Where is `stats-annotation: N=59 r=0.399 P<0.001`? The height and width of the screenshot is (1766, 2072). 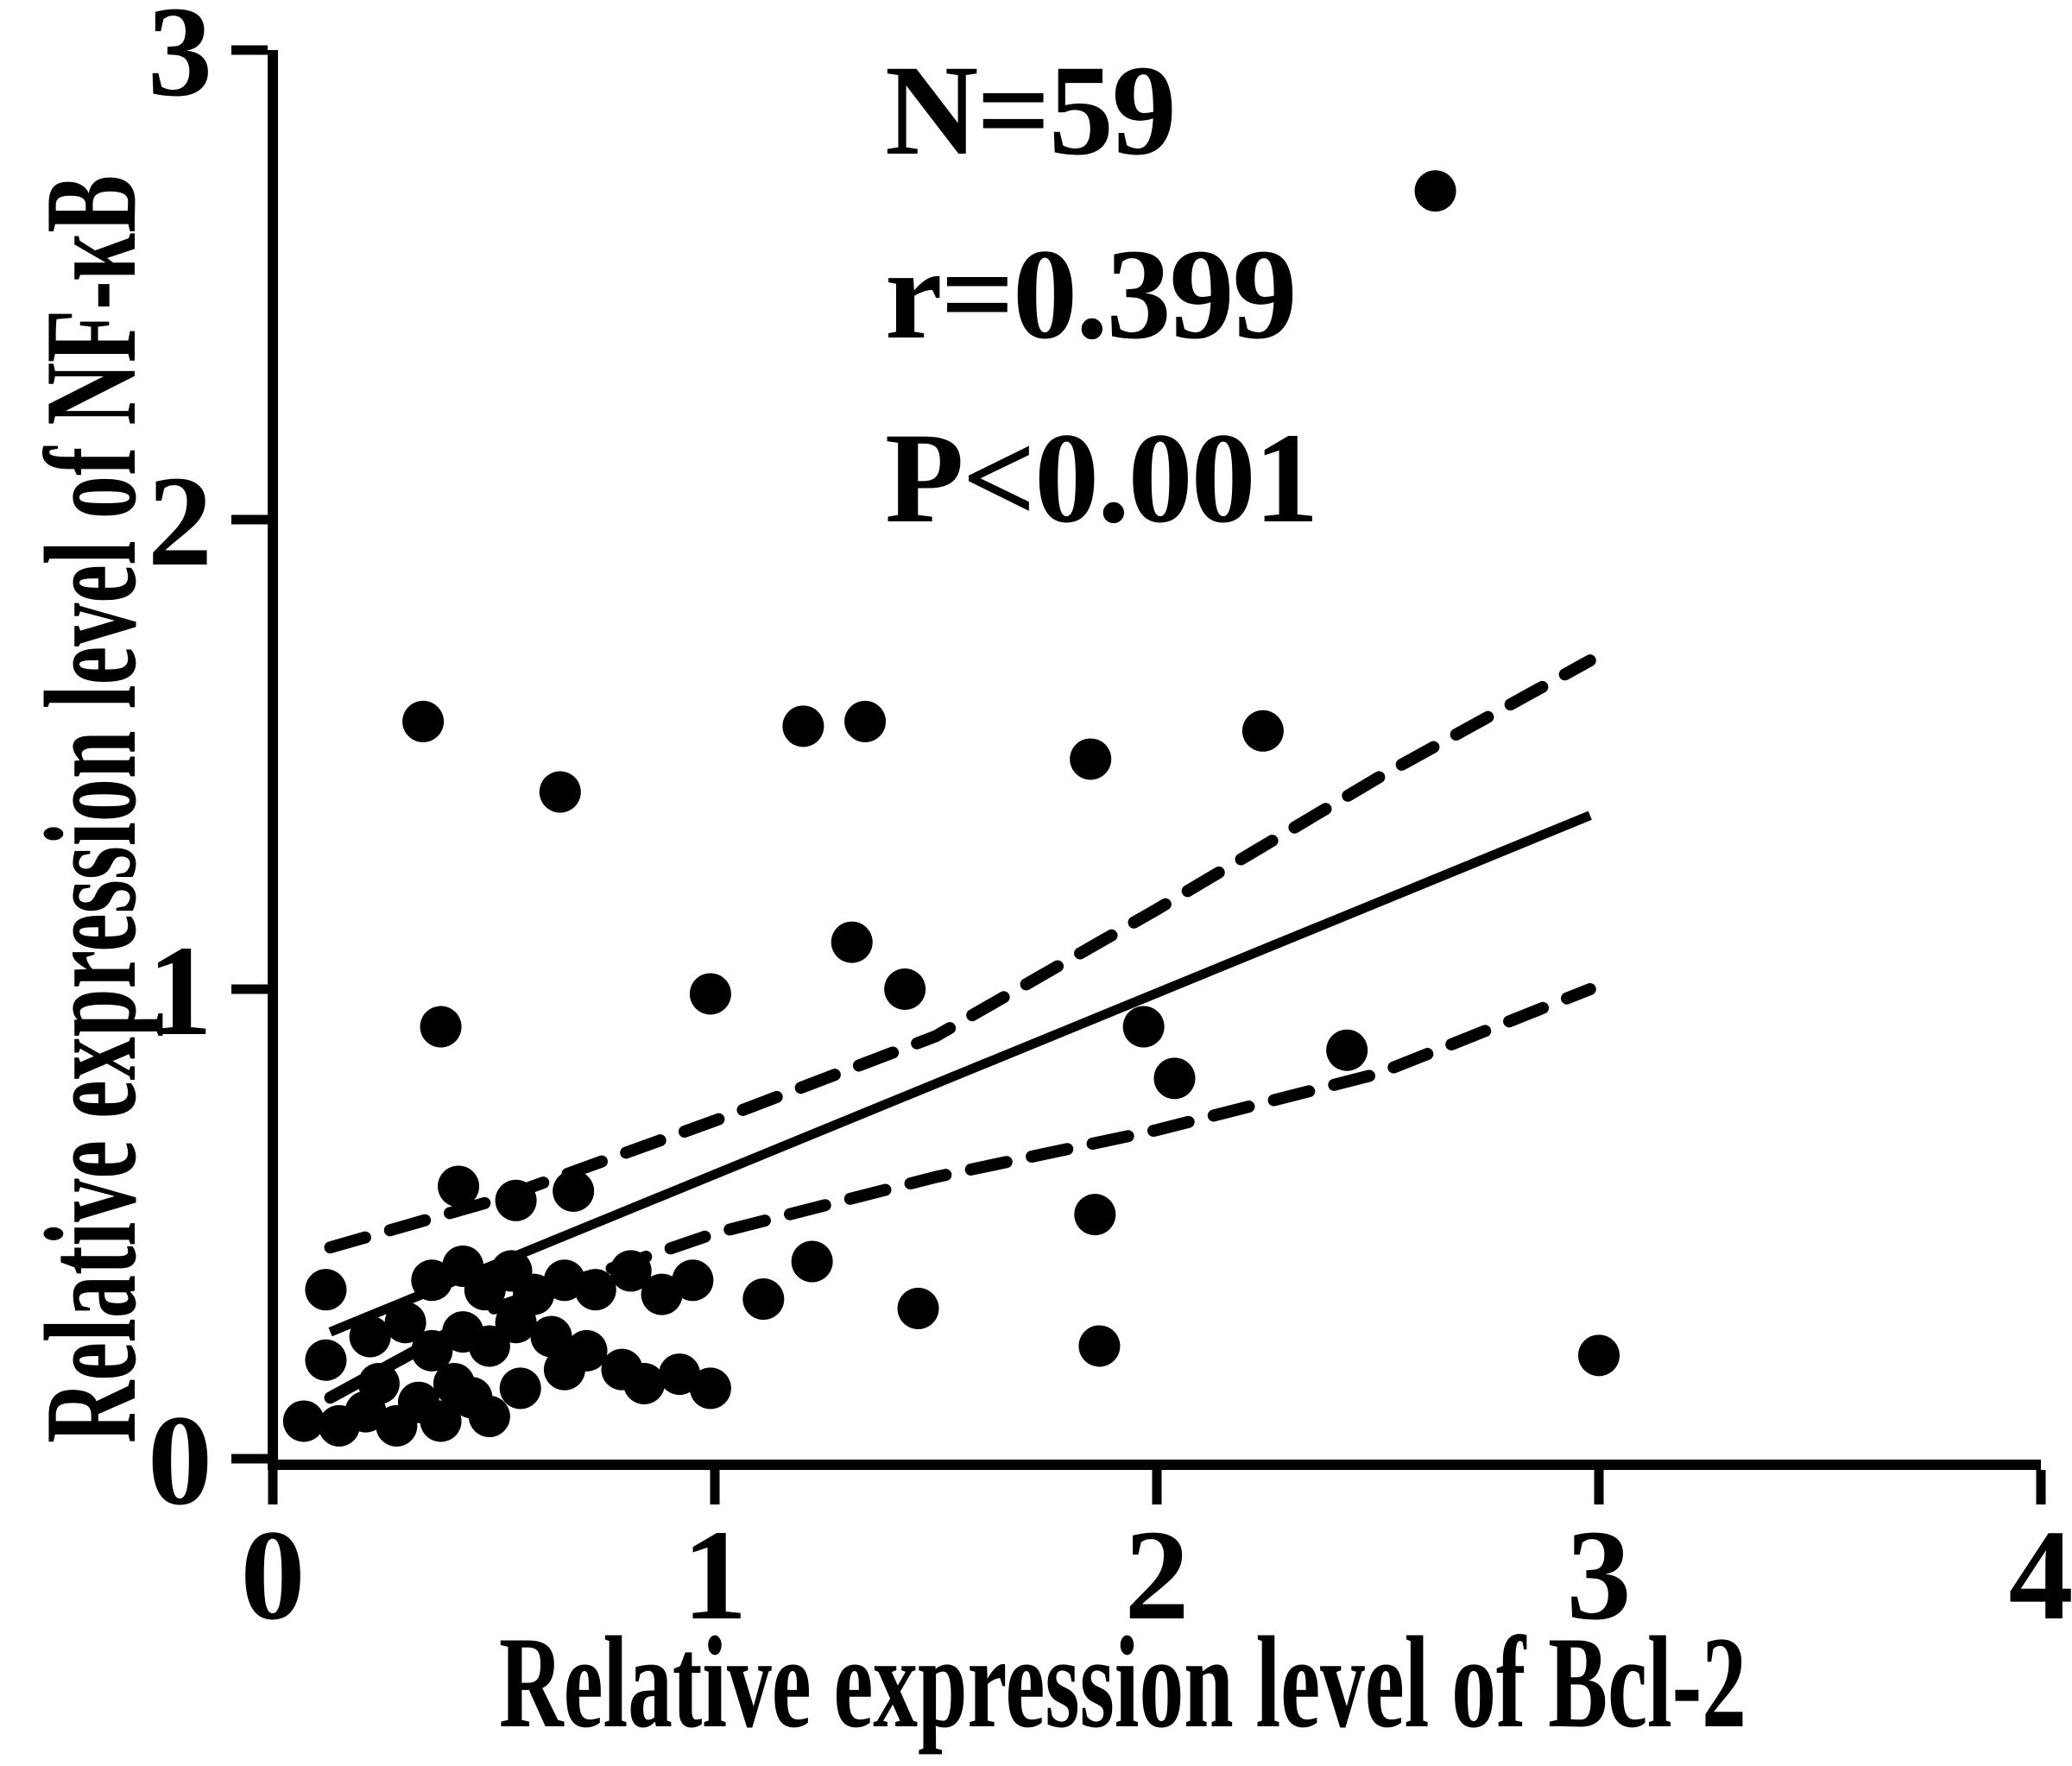 stats-annotation: N=59 r=0.399 P<0.001 is located at coordinates (1102, 295).